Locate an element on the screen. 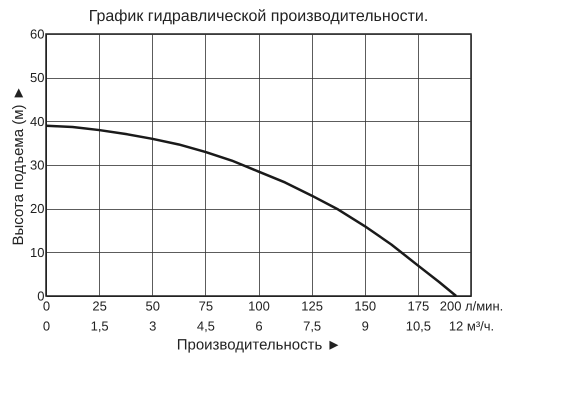  y-tick-label: 50 is located at coordinates (37, 78).